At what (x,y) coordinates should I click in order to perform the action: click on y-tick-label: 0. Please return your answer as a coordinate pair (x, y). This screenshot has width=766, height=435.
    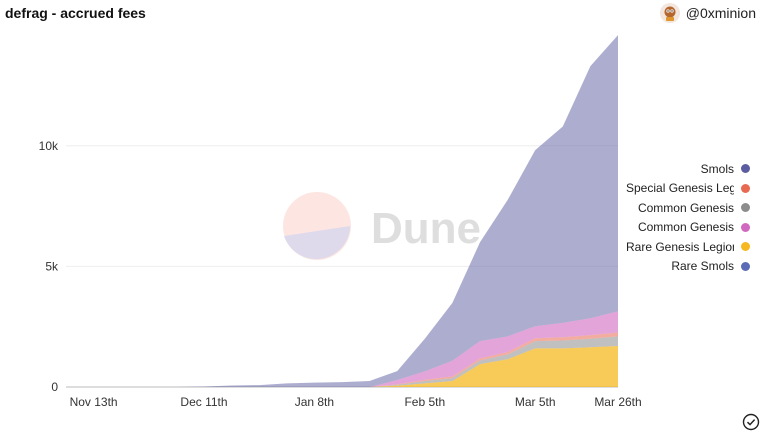
    Looking at the image, I should click on (54, 387).